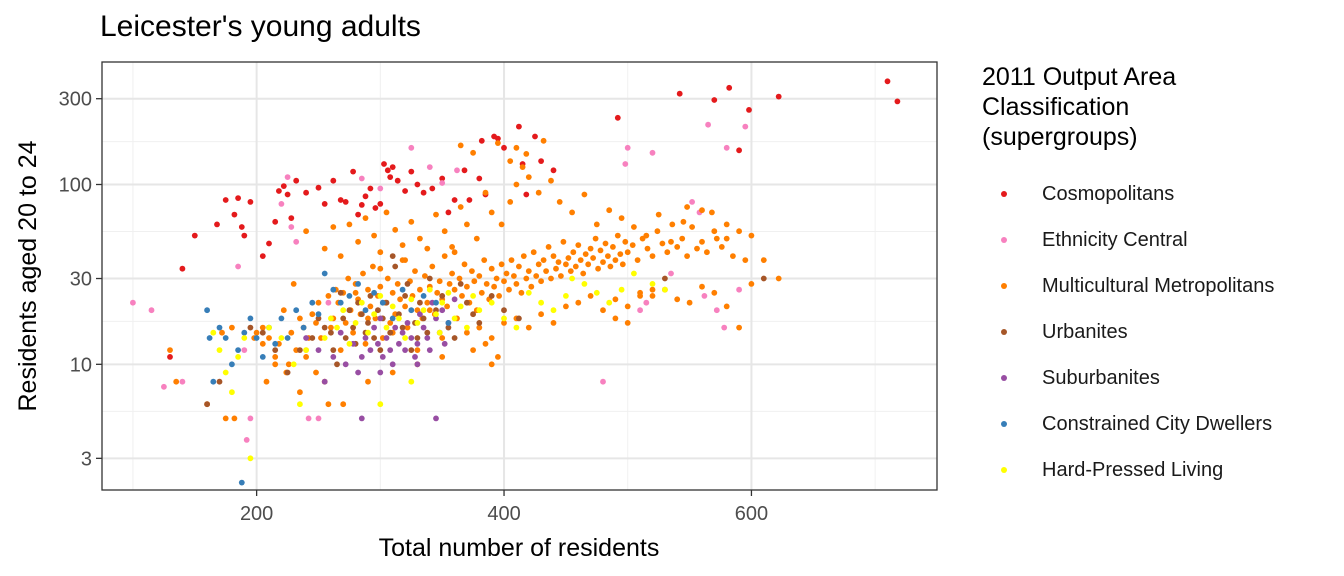 The image size is (1344, 576). Describe the element at coordinates (751, 514) in the screenshot. I see `x-tick-label: 600` at that location.